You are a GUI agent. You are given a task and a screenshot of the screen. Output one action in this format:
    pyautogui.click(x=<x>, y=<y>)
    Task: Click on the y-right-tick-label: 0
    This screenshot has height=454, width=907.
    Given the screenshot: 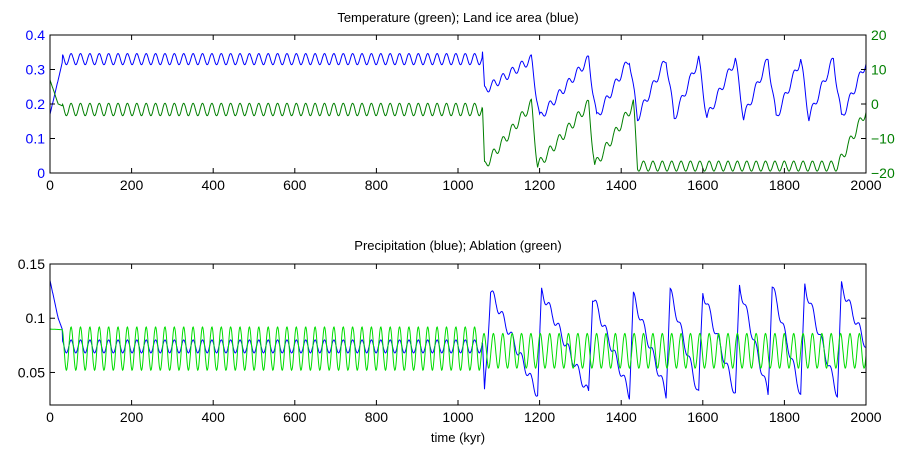 What is the action you would take?
    pyautogui.click(x=875, y=104)
    